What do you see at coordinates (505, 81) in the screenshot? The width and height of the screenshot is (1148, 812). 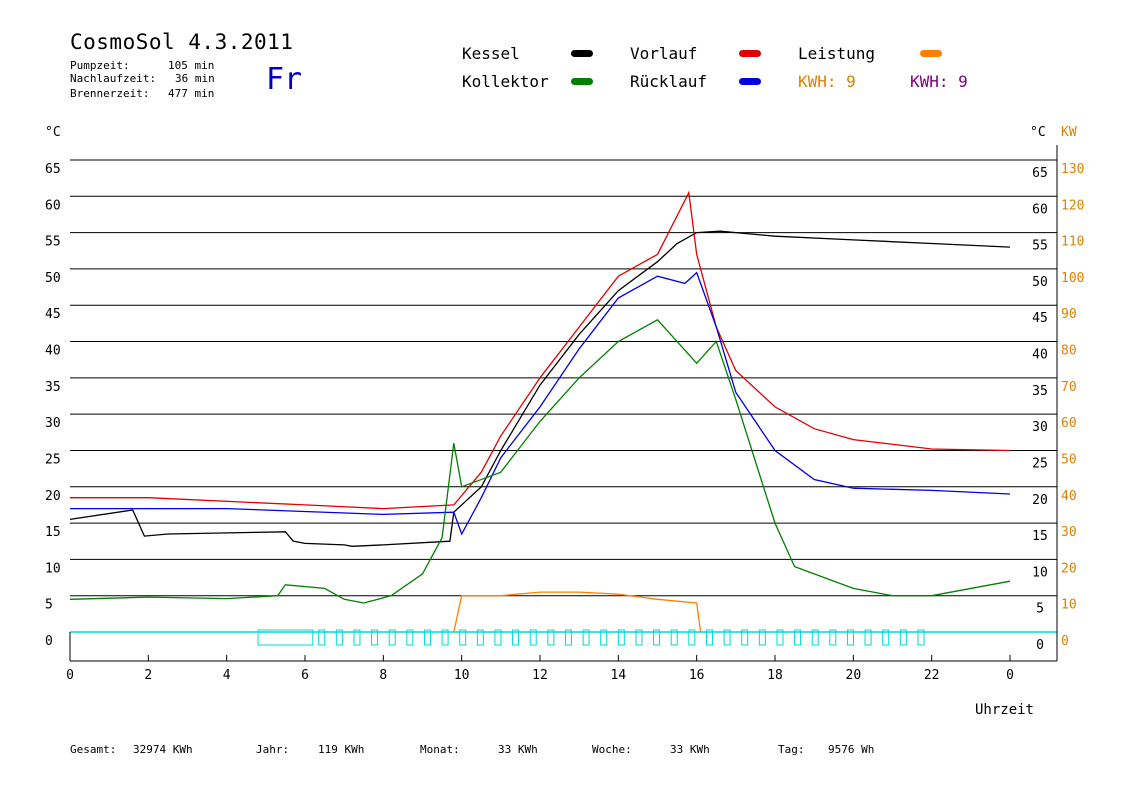 I see `legend-kollektor-label: Kollektor` at bounding box center [505, 81].